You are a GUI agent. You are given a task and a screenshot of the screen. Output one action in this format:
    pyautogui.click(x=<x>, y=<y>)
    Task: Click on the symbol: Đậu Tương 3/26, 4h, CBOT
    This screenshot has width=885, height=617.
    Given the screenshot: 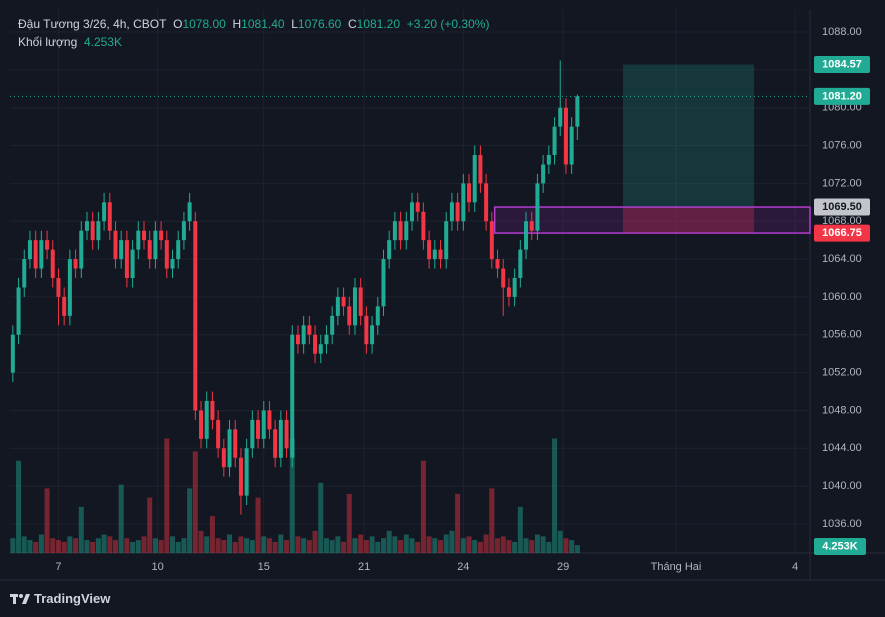 What is the action you would take?
    pyautogui.click(x=92, y=24)
    